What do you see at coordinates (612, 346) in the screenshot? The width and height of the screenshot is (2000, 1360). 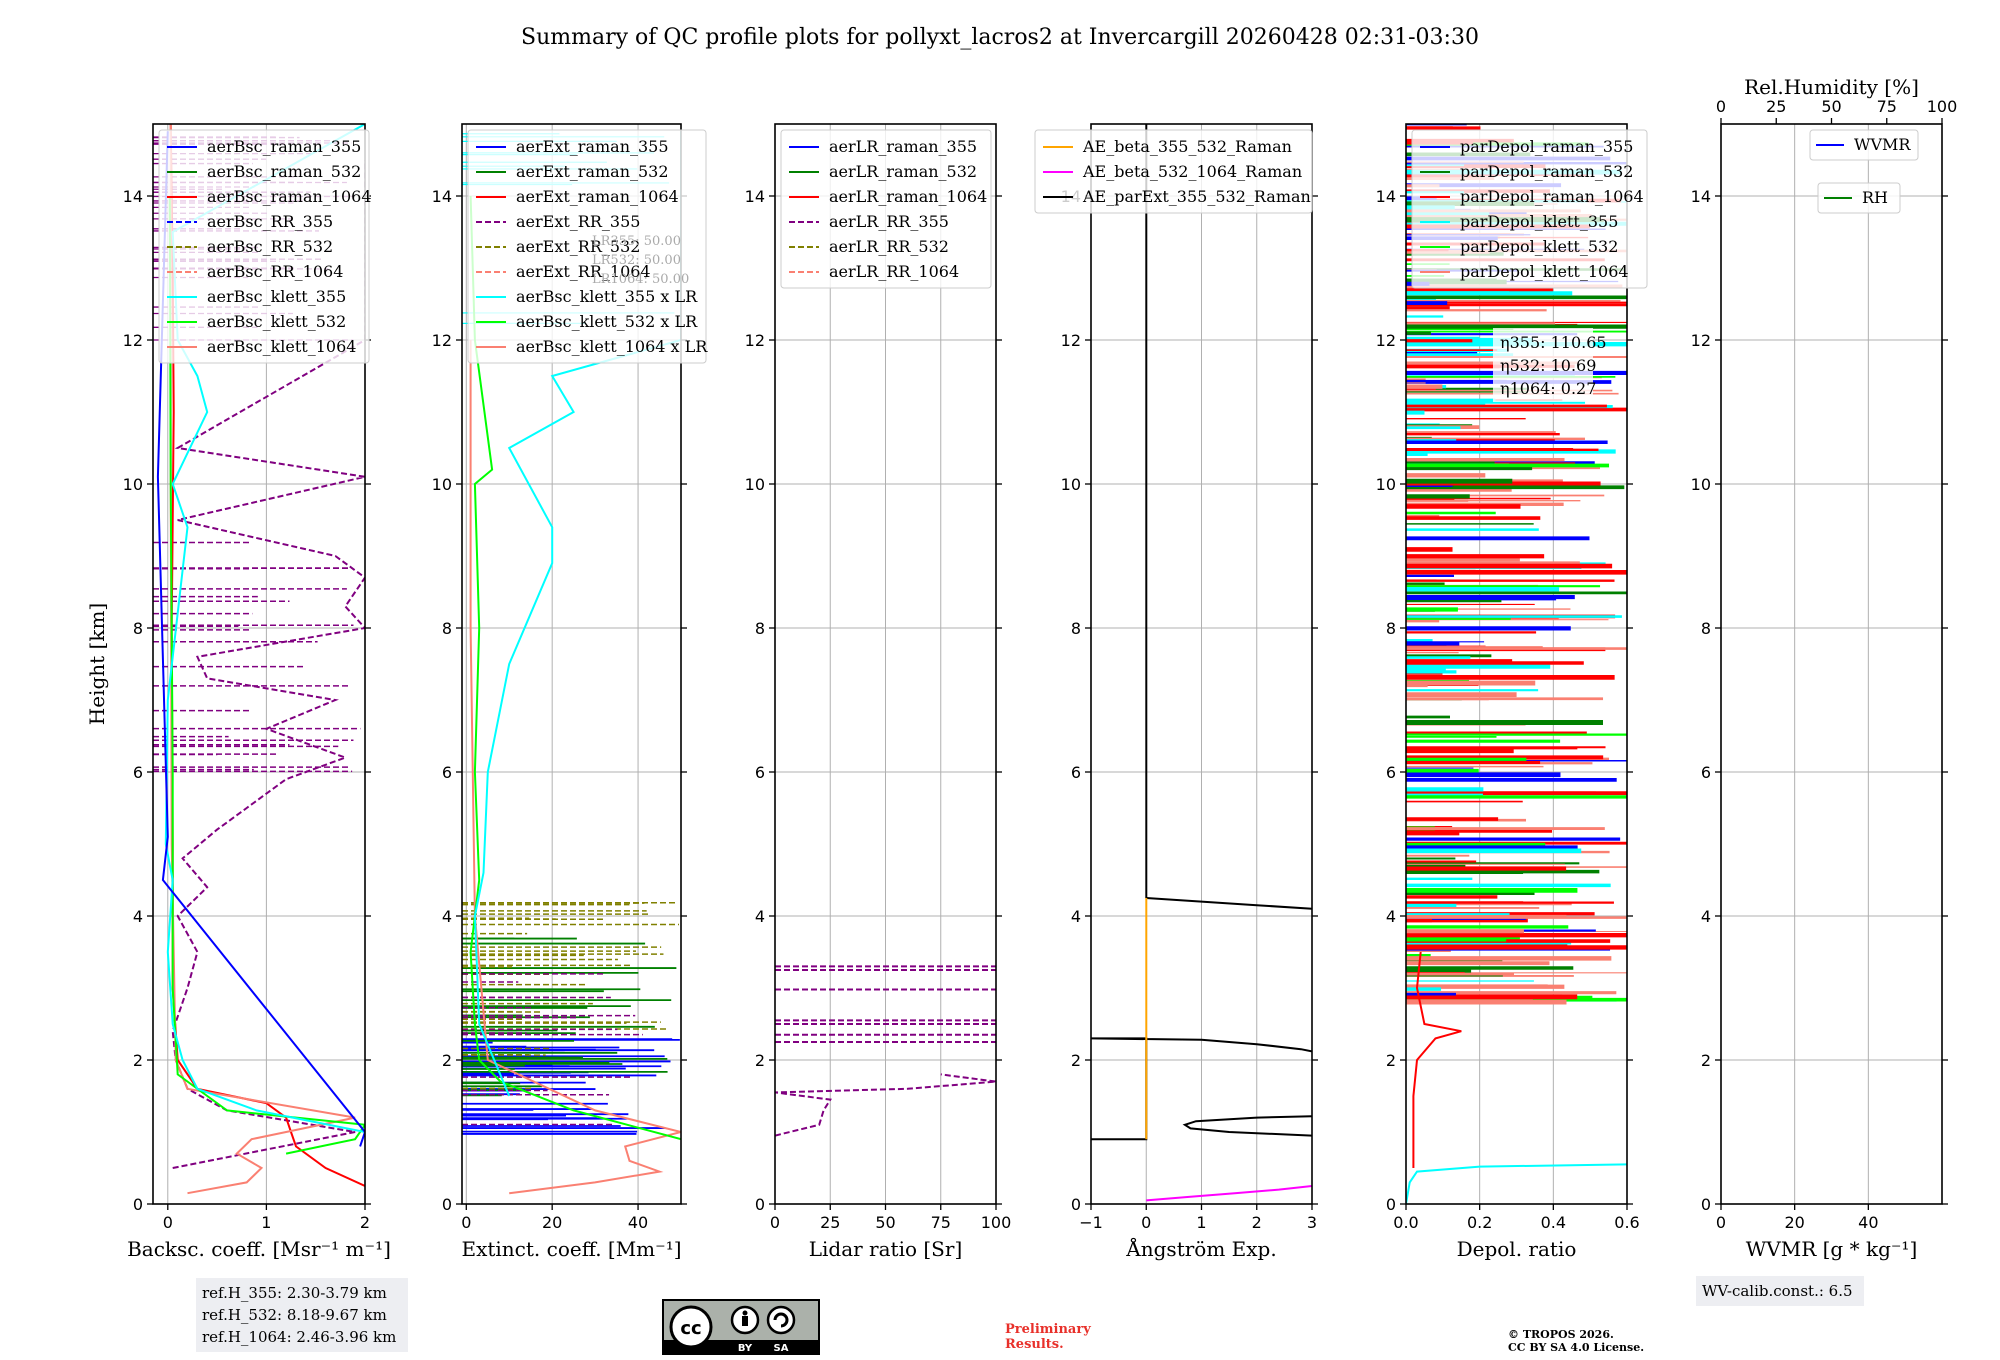 I see `legend-label: aerBsc_klett_1064 x LR` at bounding box center [612, 346].